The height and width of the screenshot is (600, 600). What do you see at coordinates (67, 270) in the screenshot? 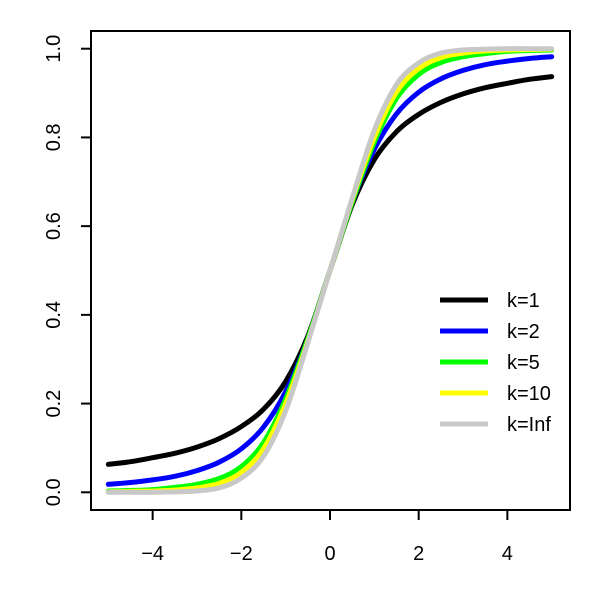
I see `y-axis: 0.0 0.2 0.4 0.6 0.8 1.0` at bounding box center [67, 270].